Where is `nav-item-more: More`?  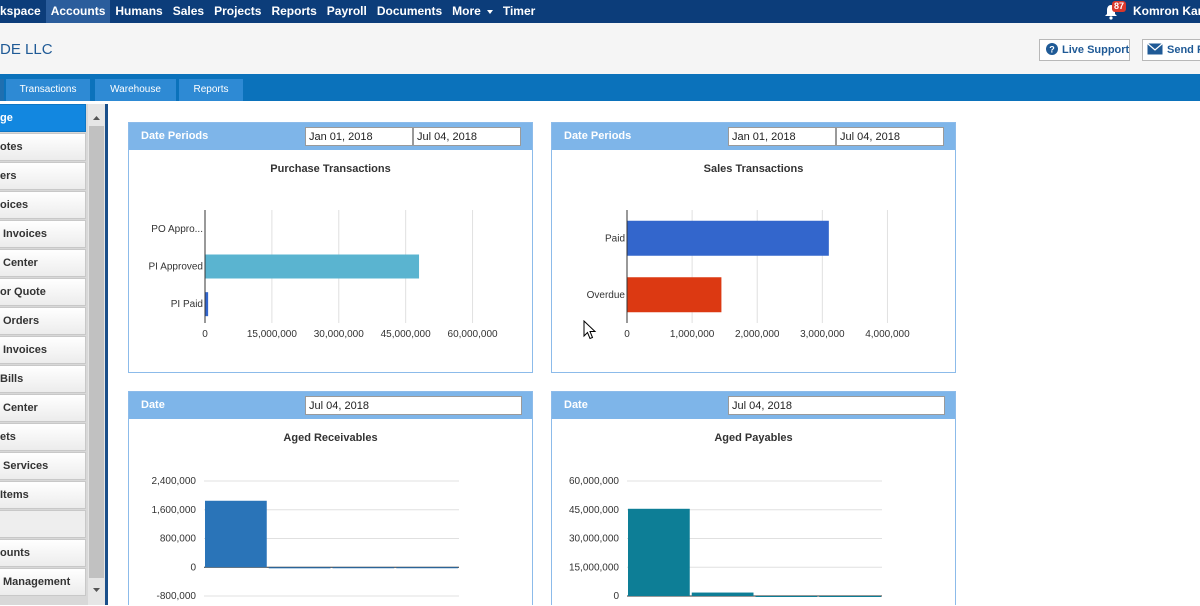 nav-item-more: More is located at coordinates (472, 11).